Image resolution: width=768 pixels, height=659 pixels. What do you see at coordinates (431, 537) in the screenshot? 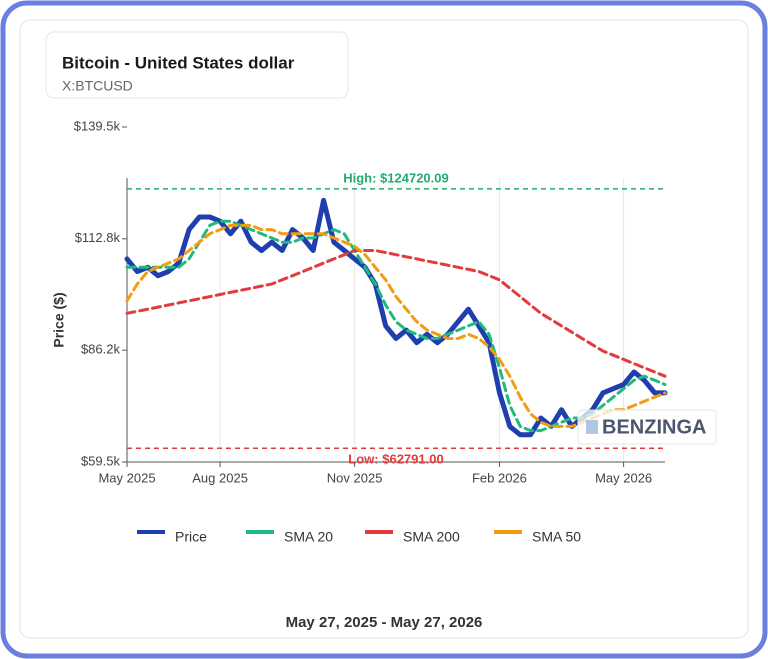
I see `legend-label: SMA 200` at bounding box center [431, 537].